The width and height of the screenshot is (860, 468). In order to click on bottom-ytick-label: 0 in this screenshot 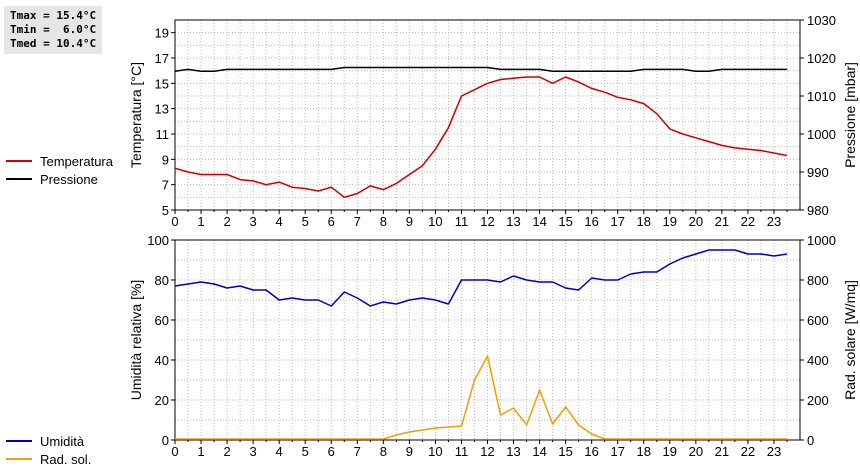, I will do `click(165, 440)`.